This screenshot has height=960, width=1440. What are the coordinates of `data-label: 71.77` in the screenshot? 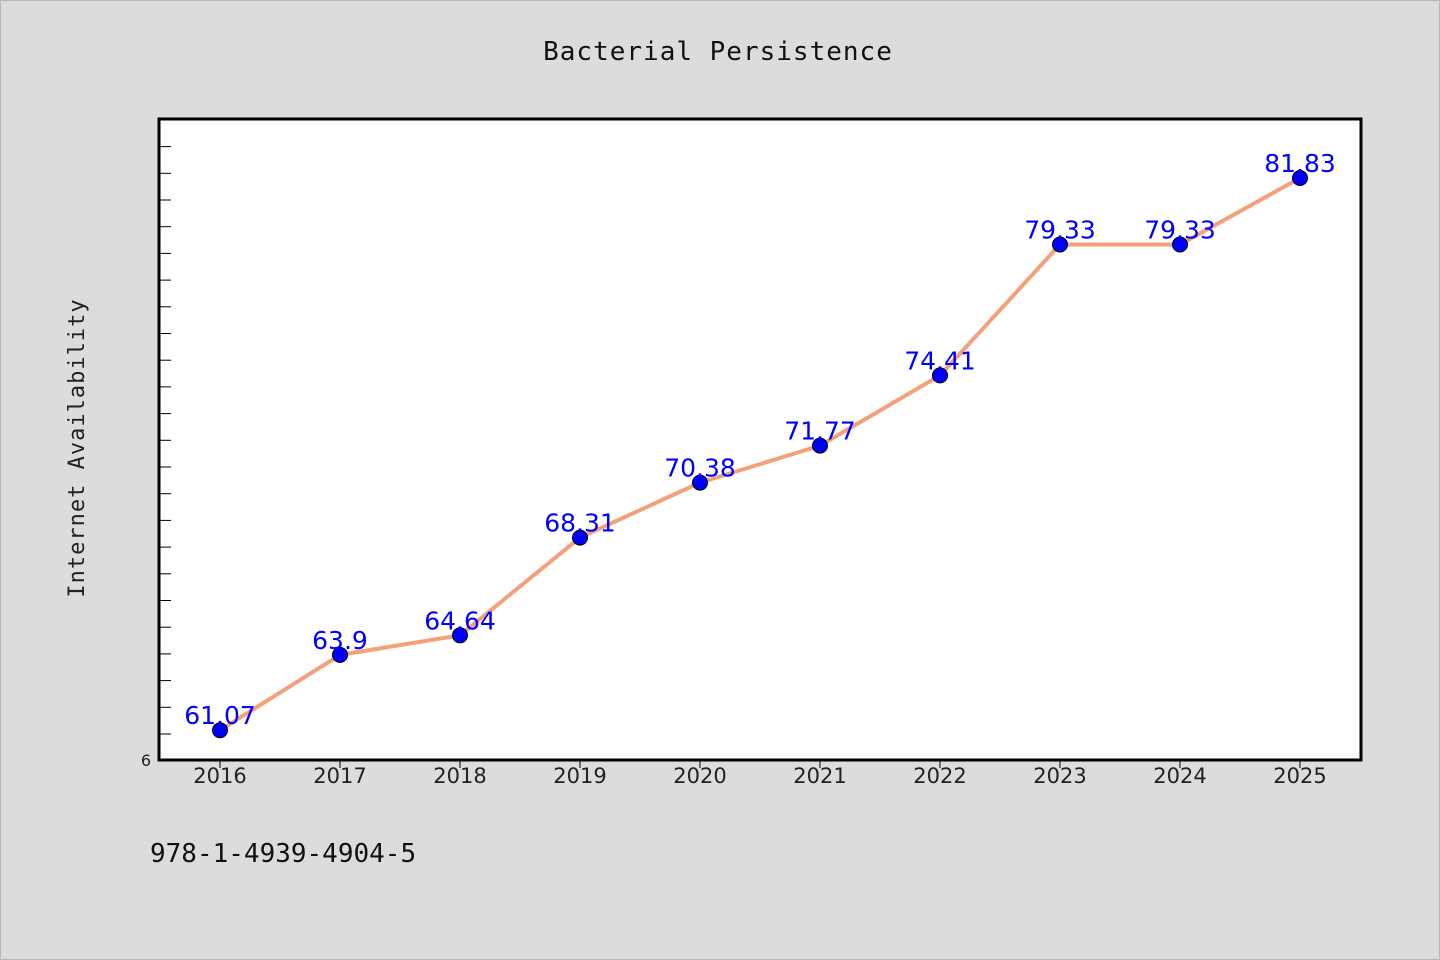 It's located at (820, 431).